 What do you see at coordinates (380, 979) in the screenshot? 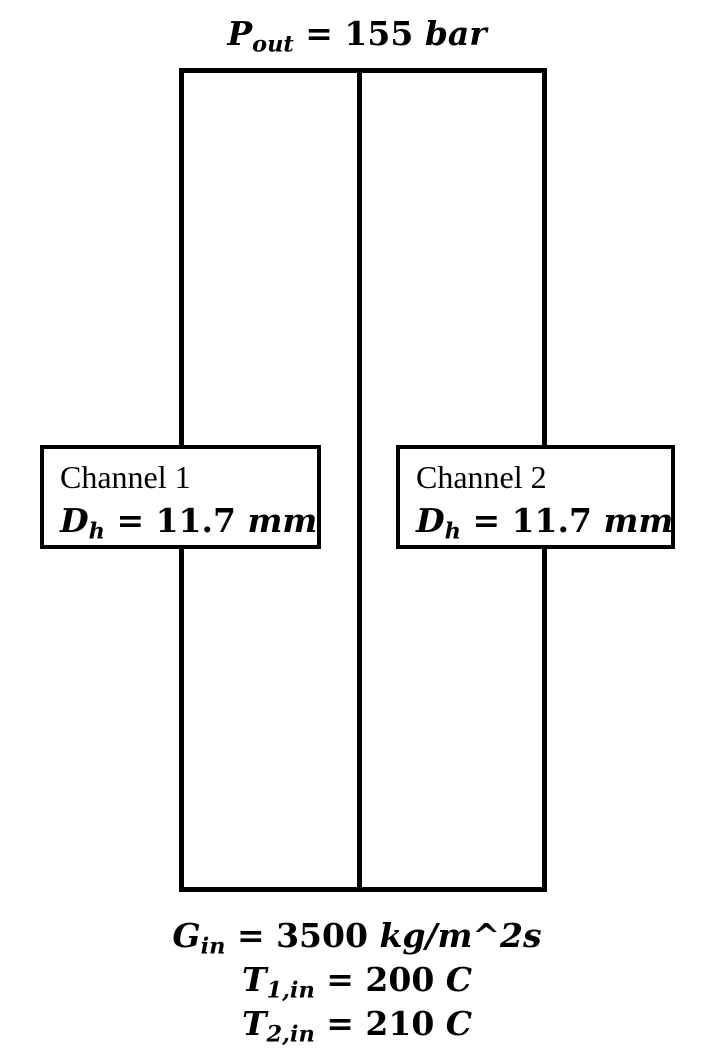
I see `t1-value: = 200` at bounding box center [380, 979].